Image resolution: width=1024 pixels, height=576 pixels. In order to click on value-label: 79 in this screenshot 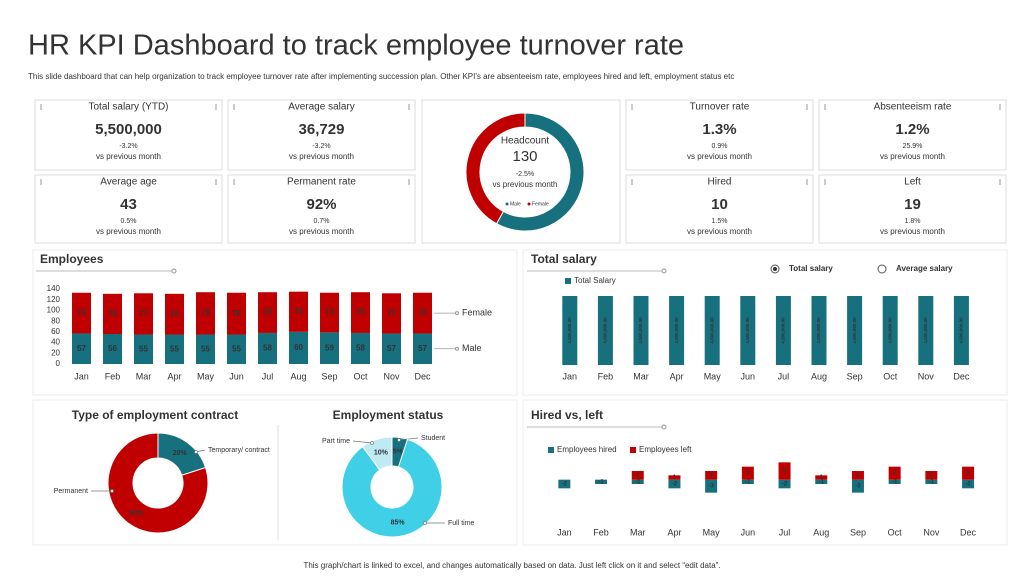, I will do `click(205, 312)`.